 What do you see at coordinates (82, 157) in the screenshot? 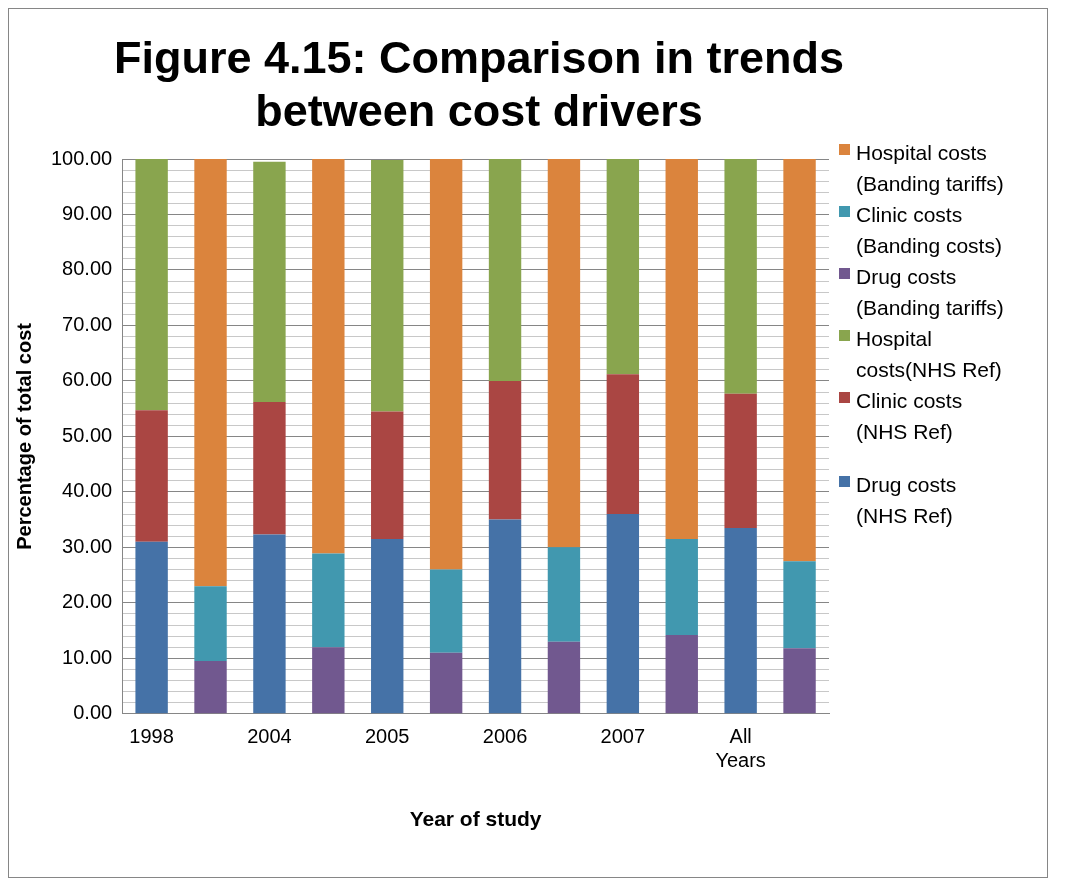
I see `y-tick-label: 100.00` at bounding box center [82, 157].